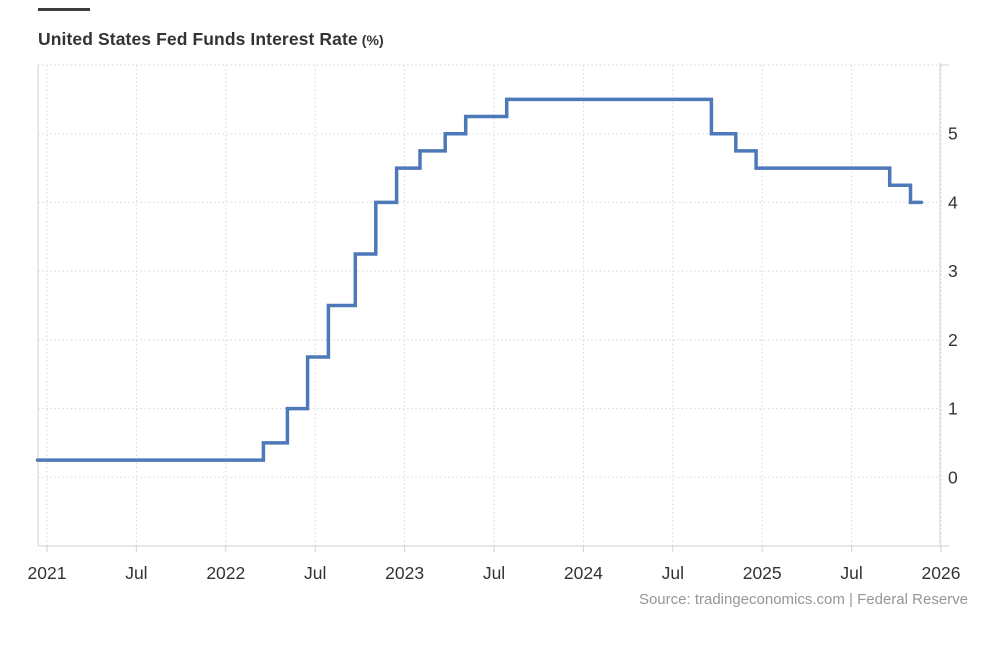  Describe the element at coordinates (315, 573) in the screenshot. I see `x-axis-label-2022-Jul: Jul` at that location.